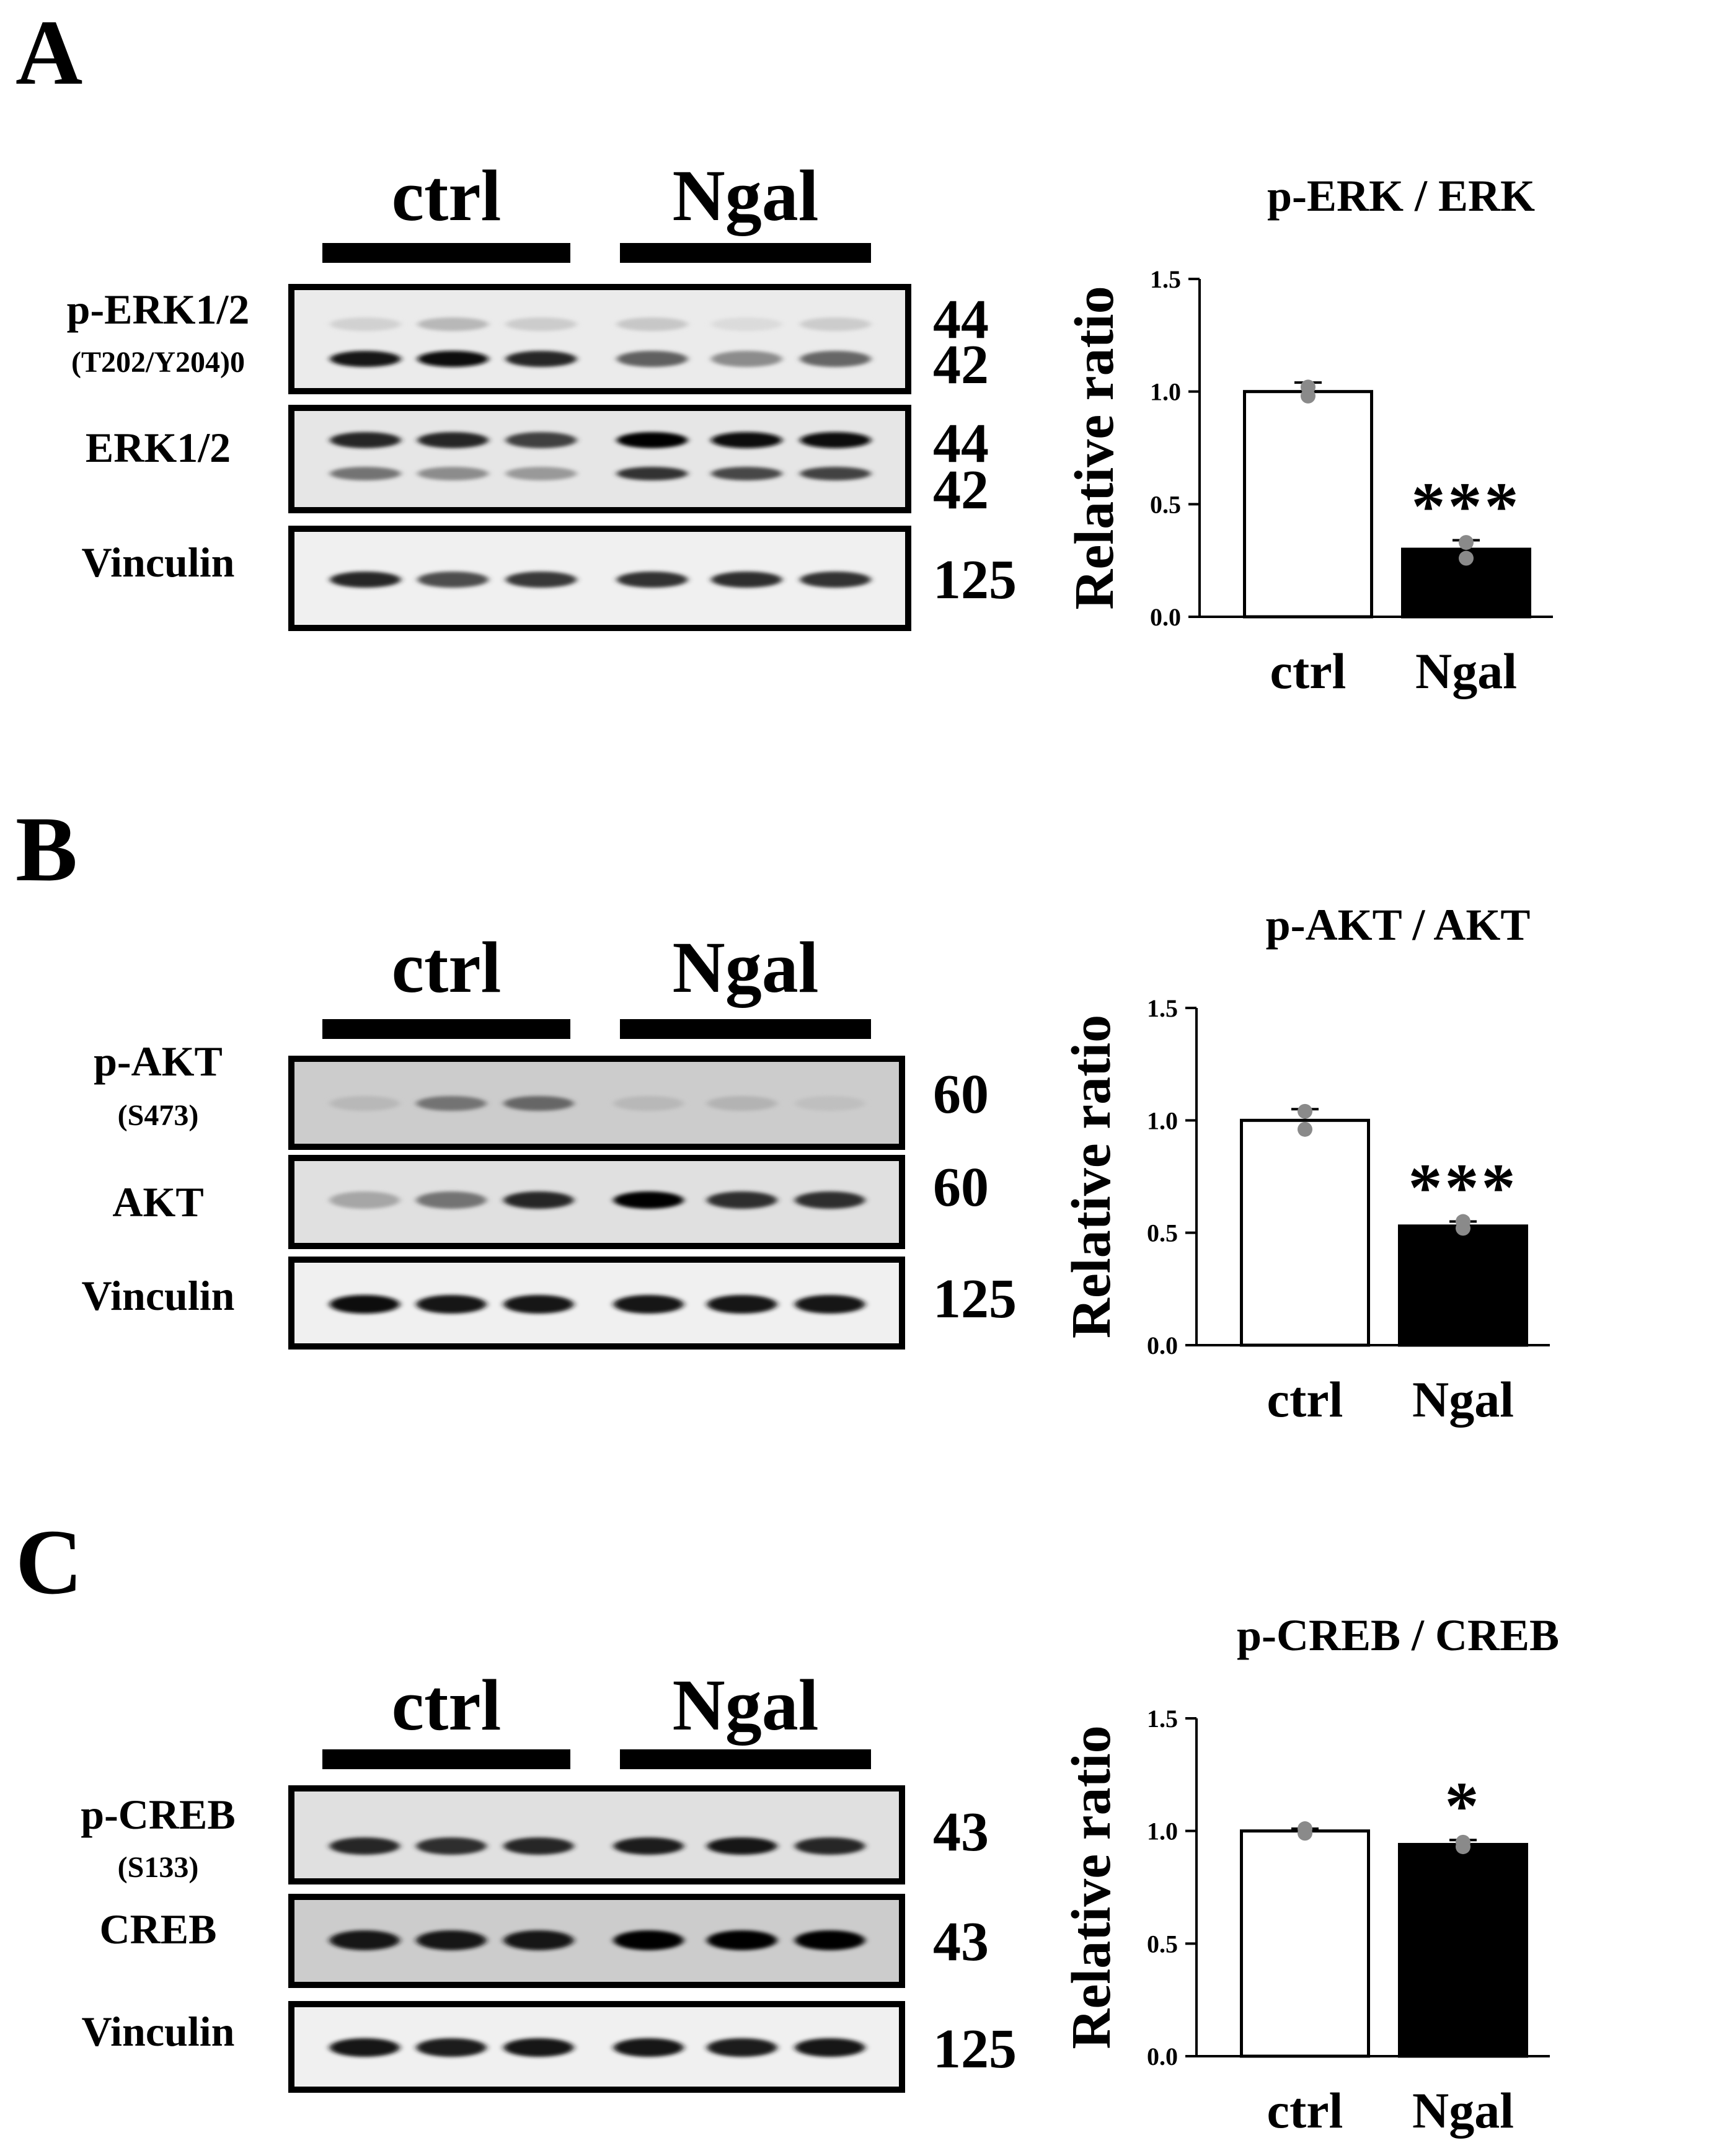  Describe the element at coordinates (158, 448) in the screenshot. I see `blot-label: ERK1/2` at that location.